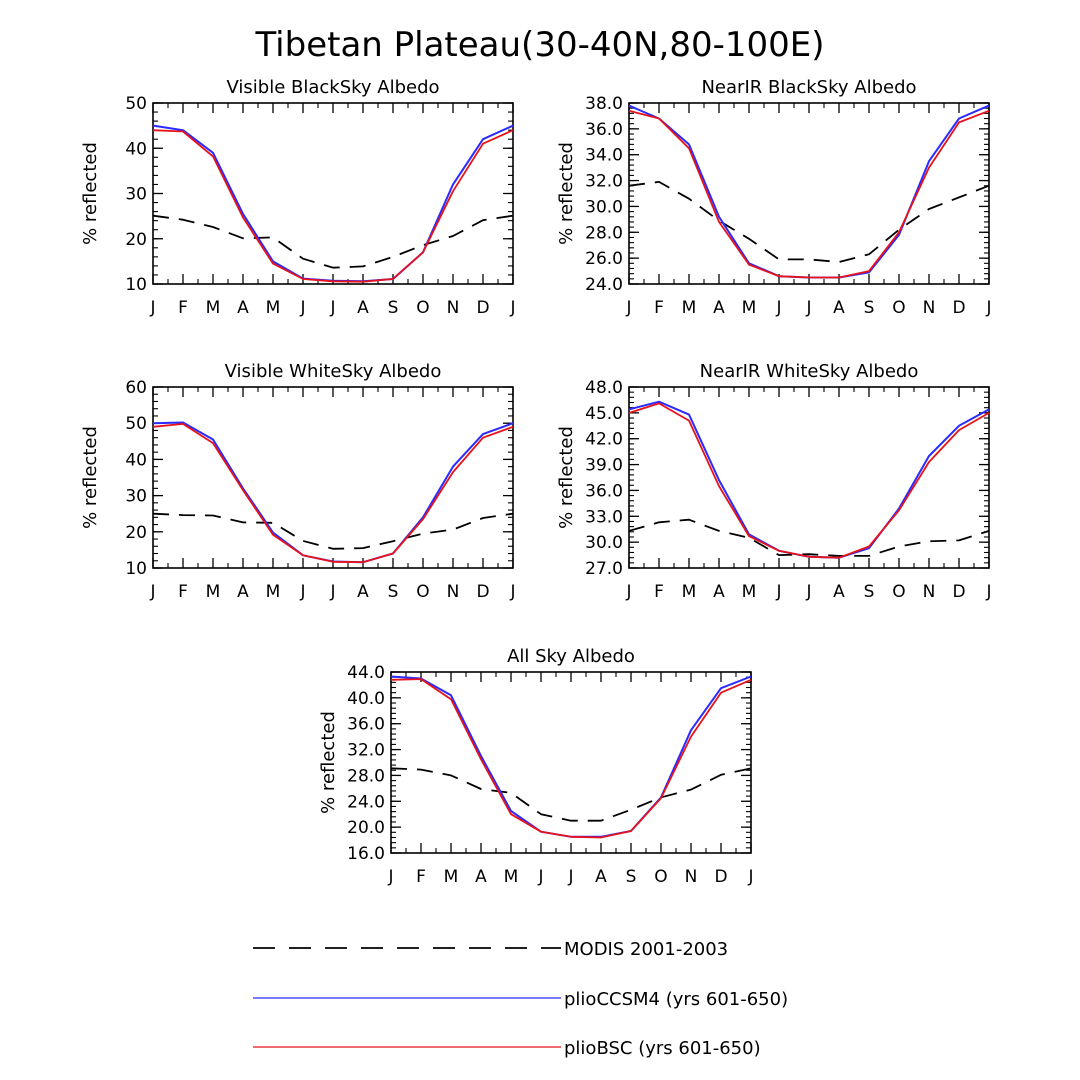  Describe the element at coordinates (808, 87) in the screenshot. I see `panel-title: NearIR BlackSky Albedo` at that location.